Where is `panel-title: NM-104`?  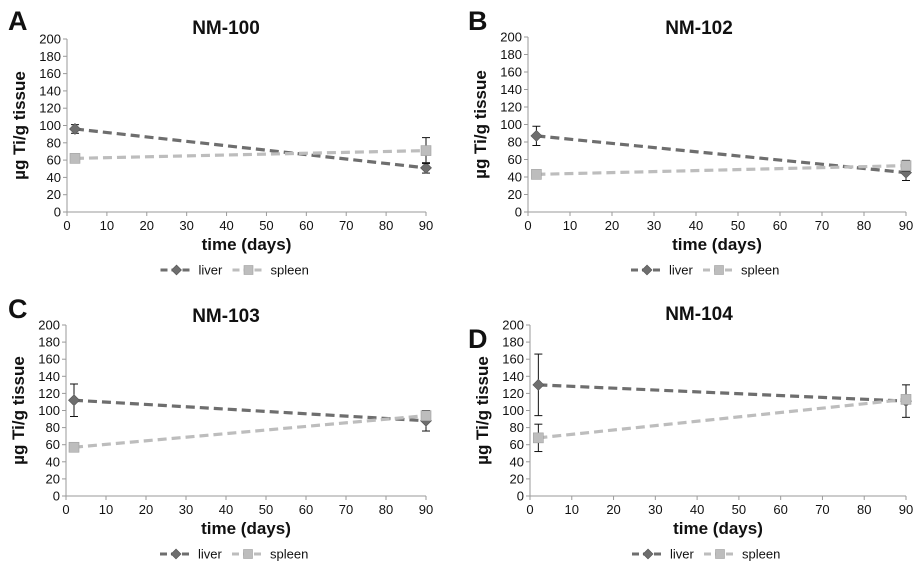
panel-title: NM-104 is located at coordinates (699, 314).